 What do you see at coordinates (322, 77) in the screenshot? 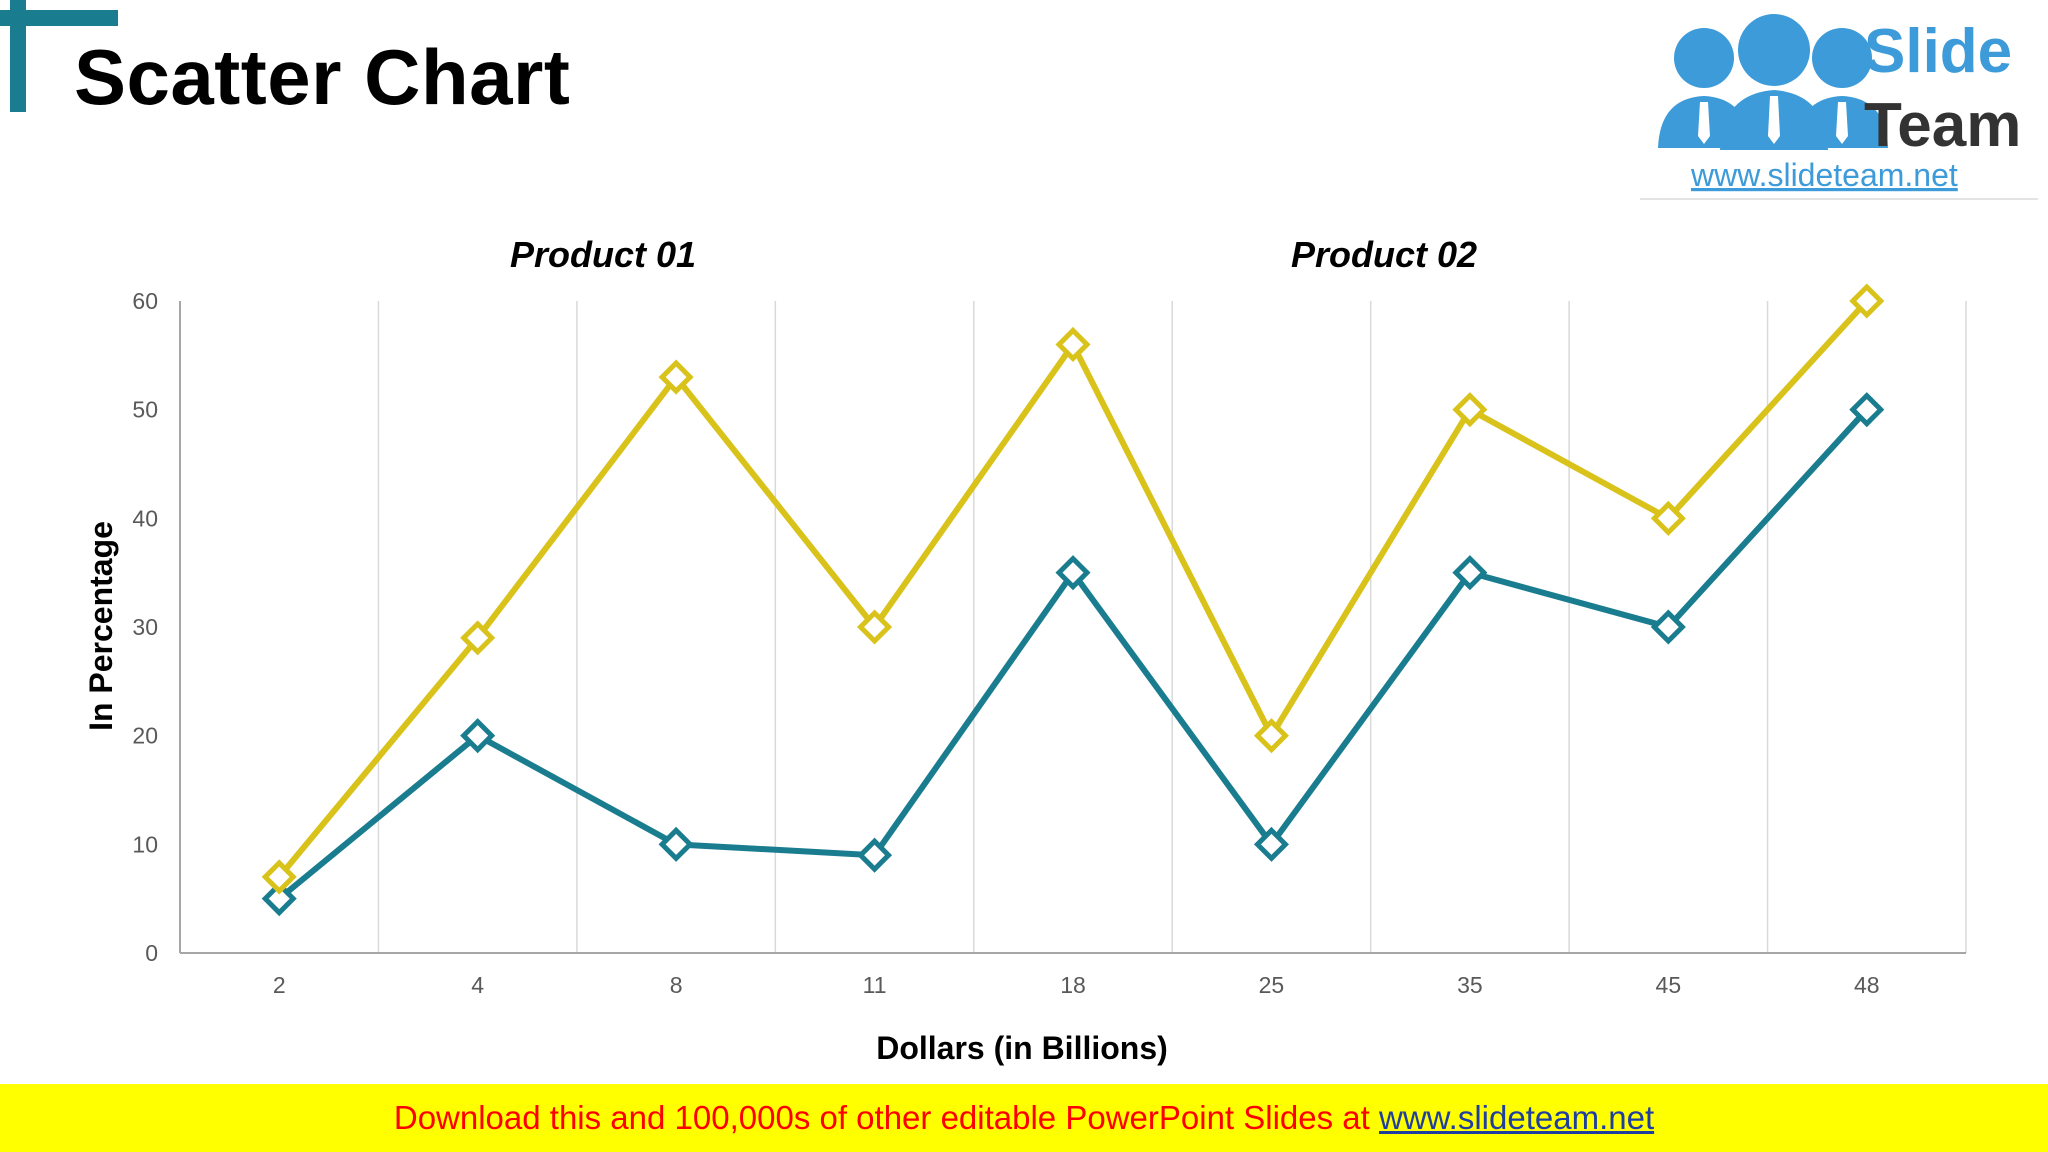
I see `slide-title: Scatter Chart` at bounding box center [322, 77].